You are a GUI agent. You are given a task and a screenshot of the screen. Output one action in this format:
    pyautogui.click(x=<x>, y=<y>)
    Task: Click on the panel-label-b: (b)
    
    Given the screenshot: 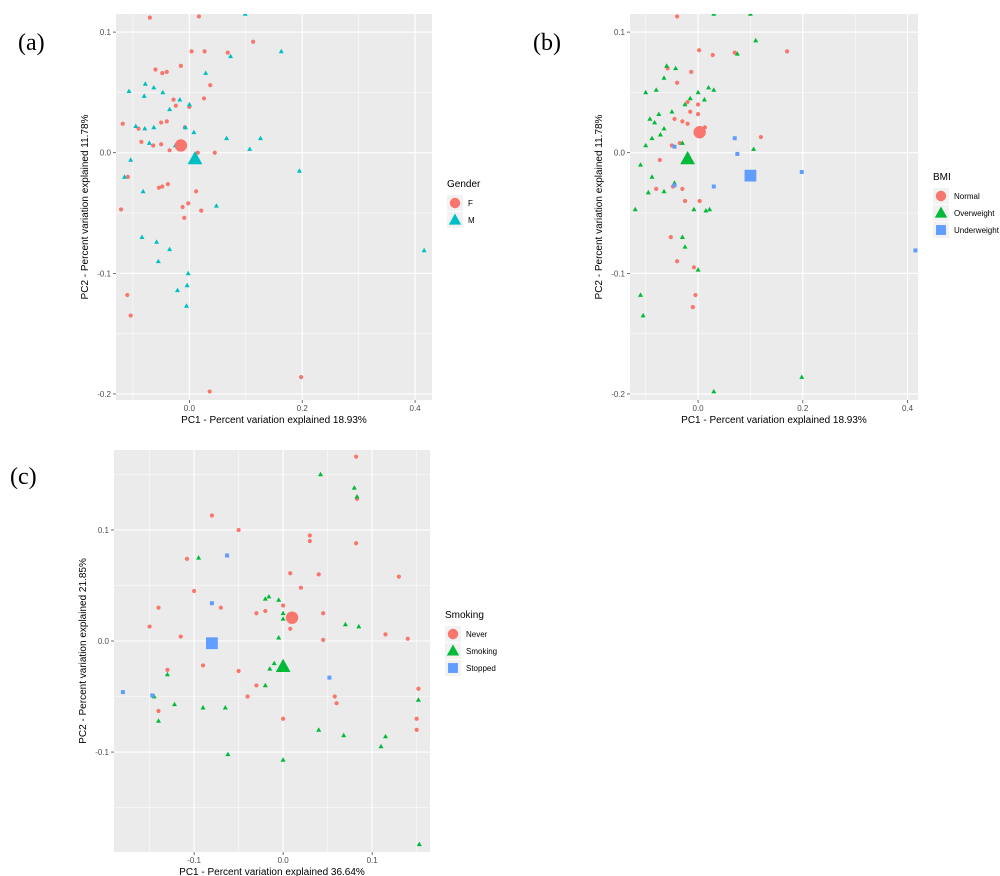 What is the action you would take?
    pyautogui.click(x=547, y=43)
    